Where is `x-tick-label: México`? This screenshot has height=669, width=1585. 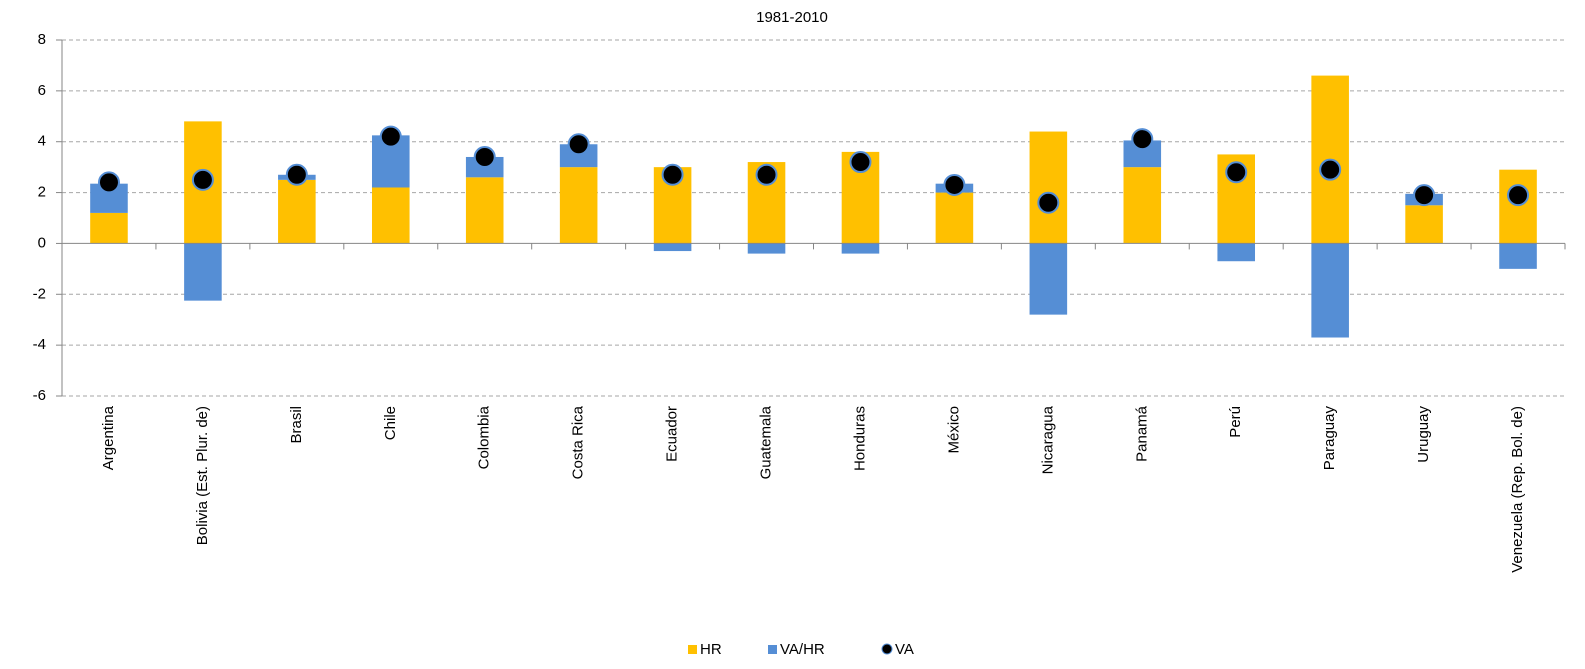
x-tick-label: México is located at coordinates (953, 430).